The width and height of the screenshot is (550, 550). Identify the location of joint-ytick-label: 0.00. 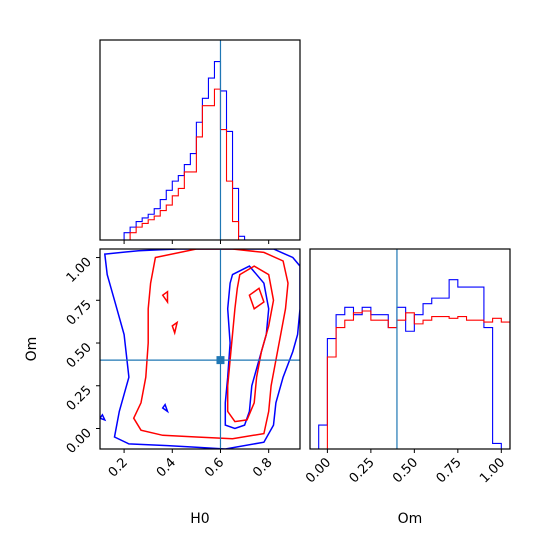
(79, 441).